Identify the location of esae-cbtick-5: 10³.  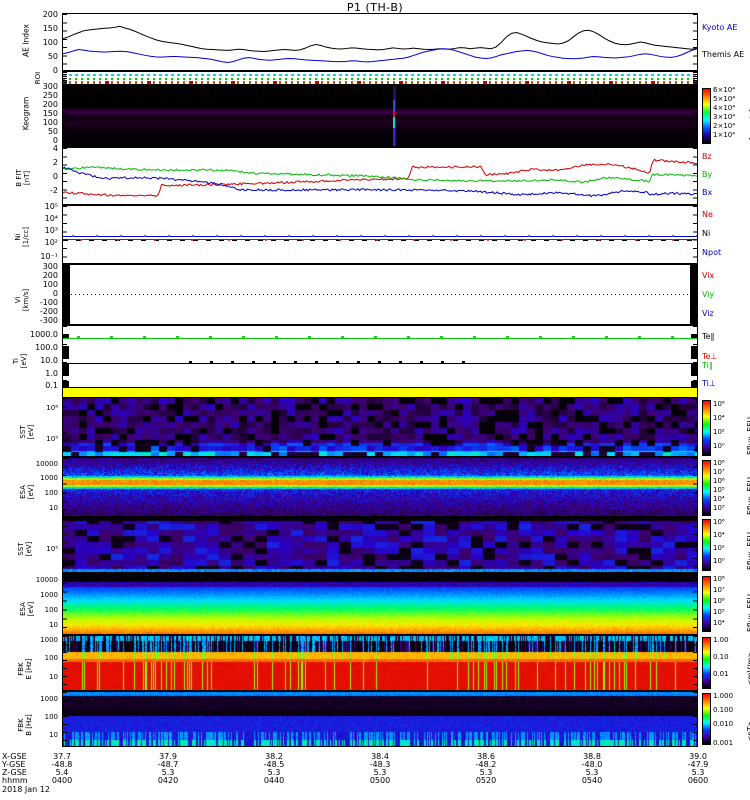
(719, 508).